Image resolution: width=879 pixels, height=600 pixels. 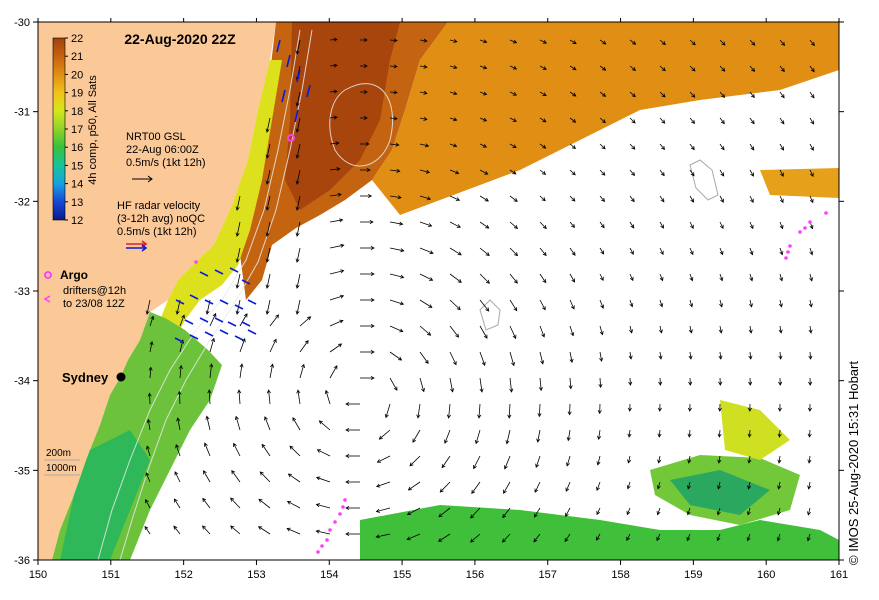 I want to click on colorbar-tick-label: 17, so click(x=77, y=130).